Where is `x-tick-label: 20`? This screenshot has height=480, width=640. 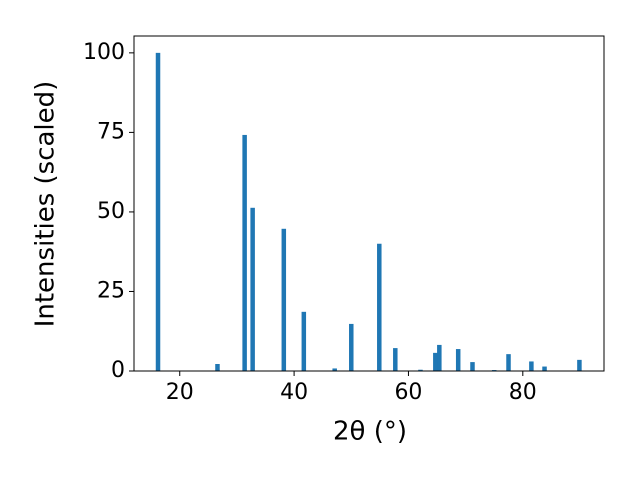 x-tick-label: 20 is located at coordinates (180, 392).